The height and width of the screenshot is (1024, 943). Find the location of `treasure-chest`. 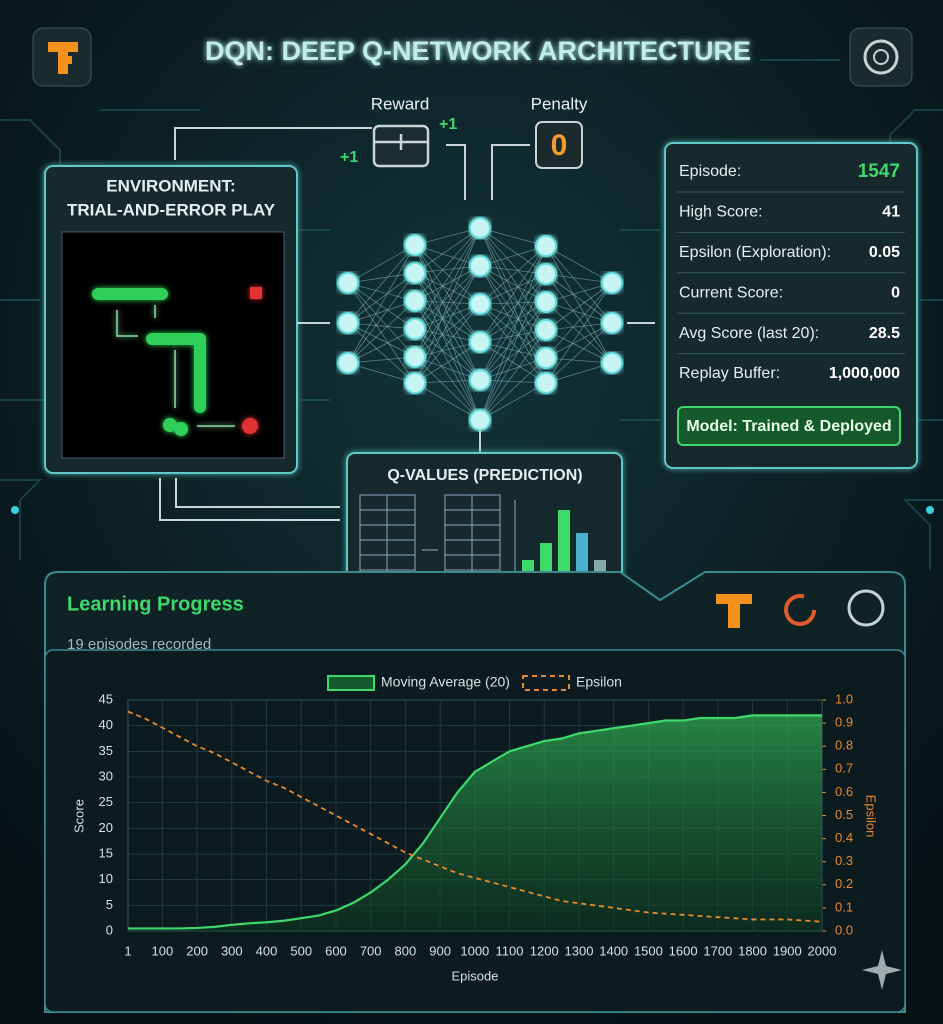

treasure-chest is located at coordinates (401, 146).